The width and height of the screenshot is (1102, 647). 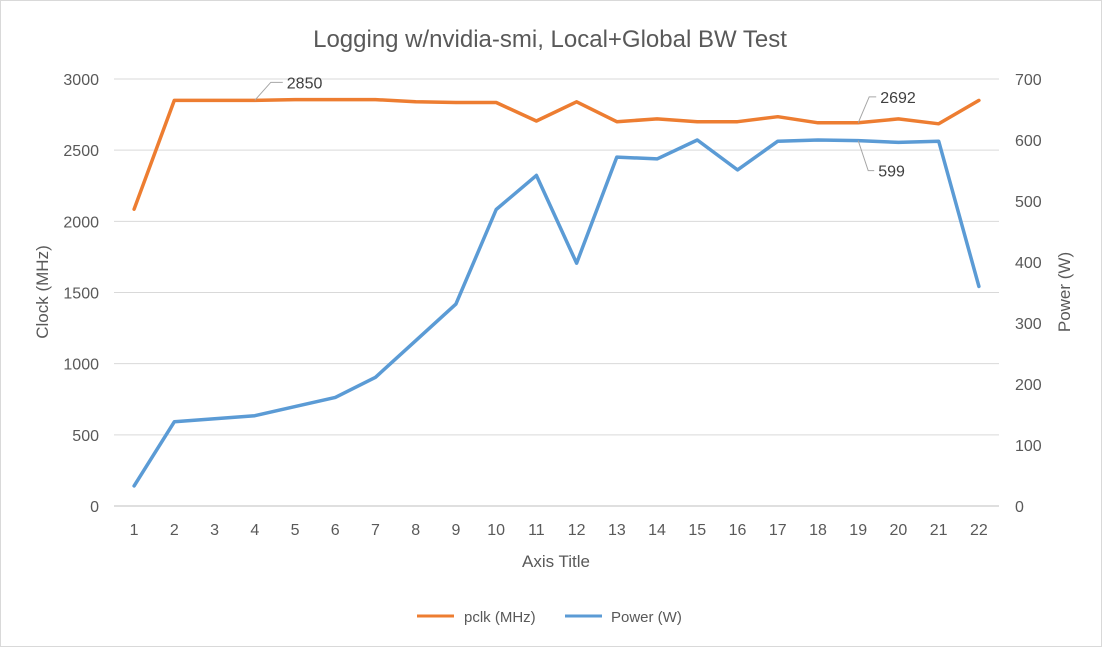 I want to click on left-tick-label: 0, so click(x=94, y=507).